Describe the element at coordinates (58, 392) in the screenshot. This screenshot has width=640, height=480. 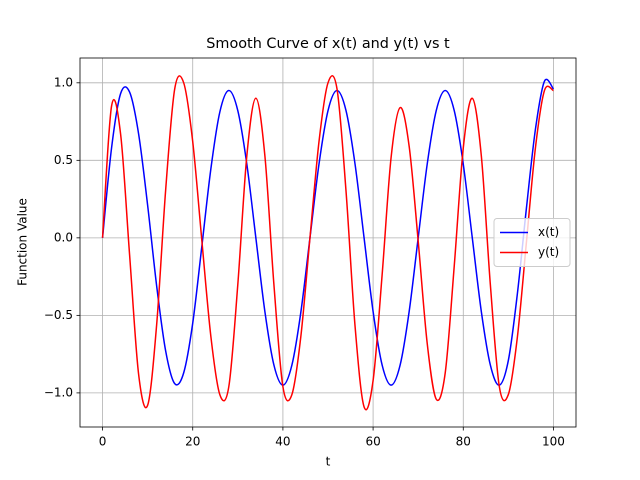
I see `y-tick-label: −1.0` at that location.